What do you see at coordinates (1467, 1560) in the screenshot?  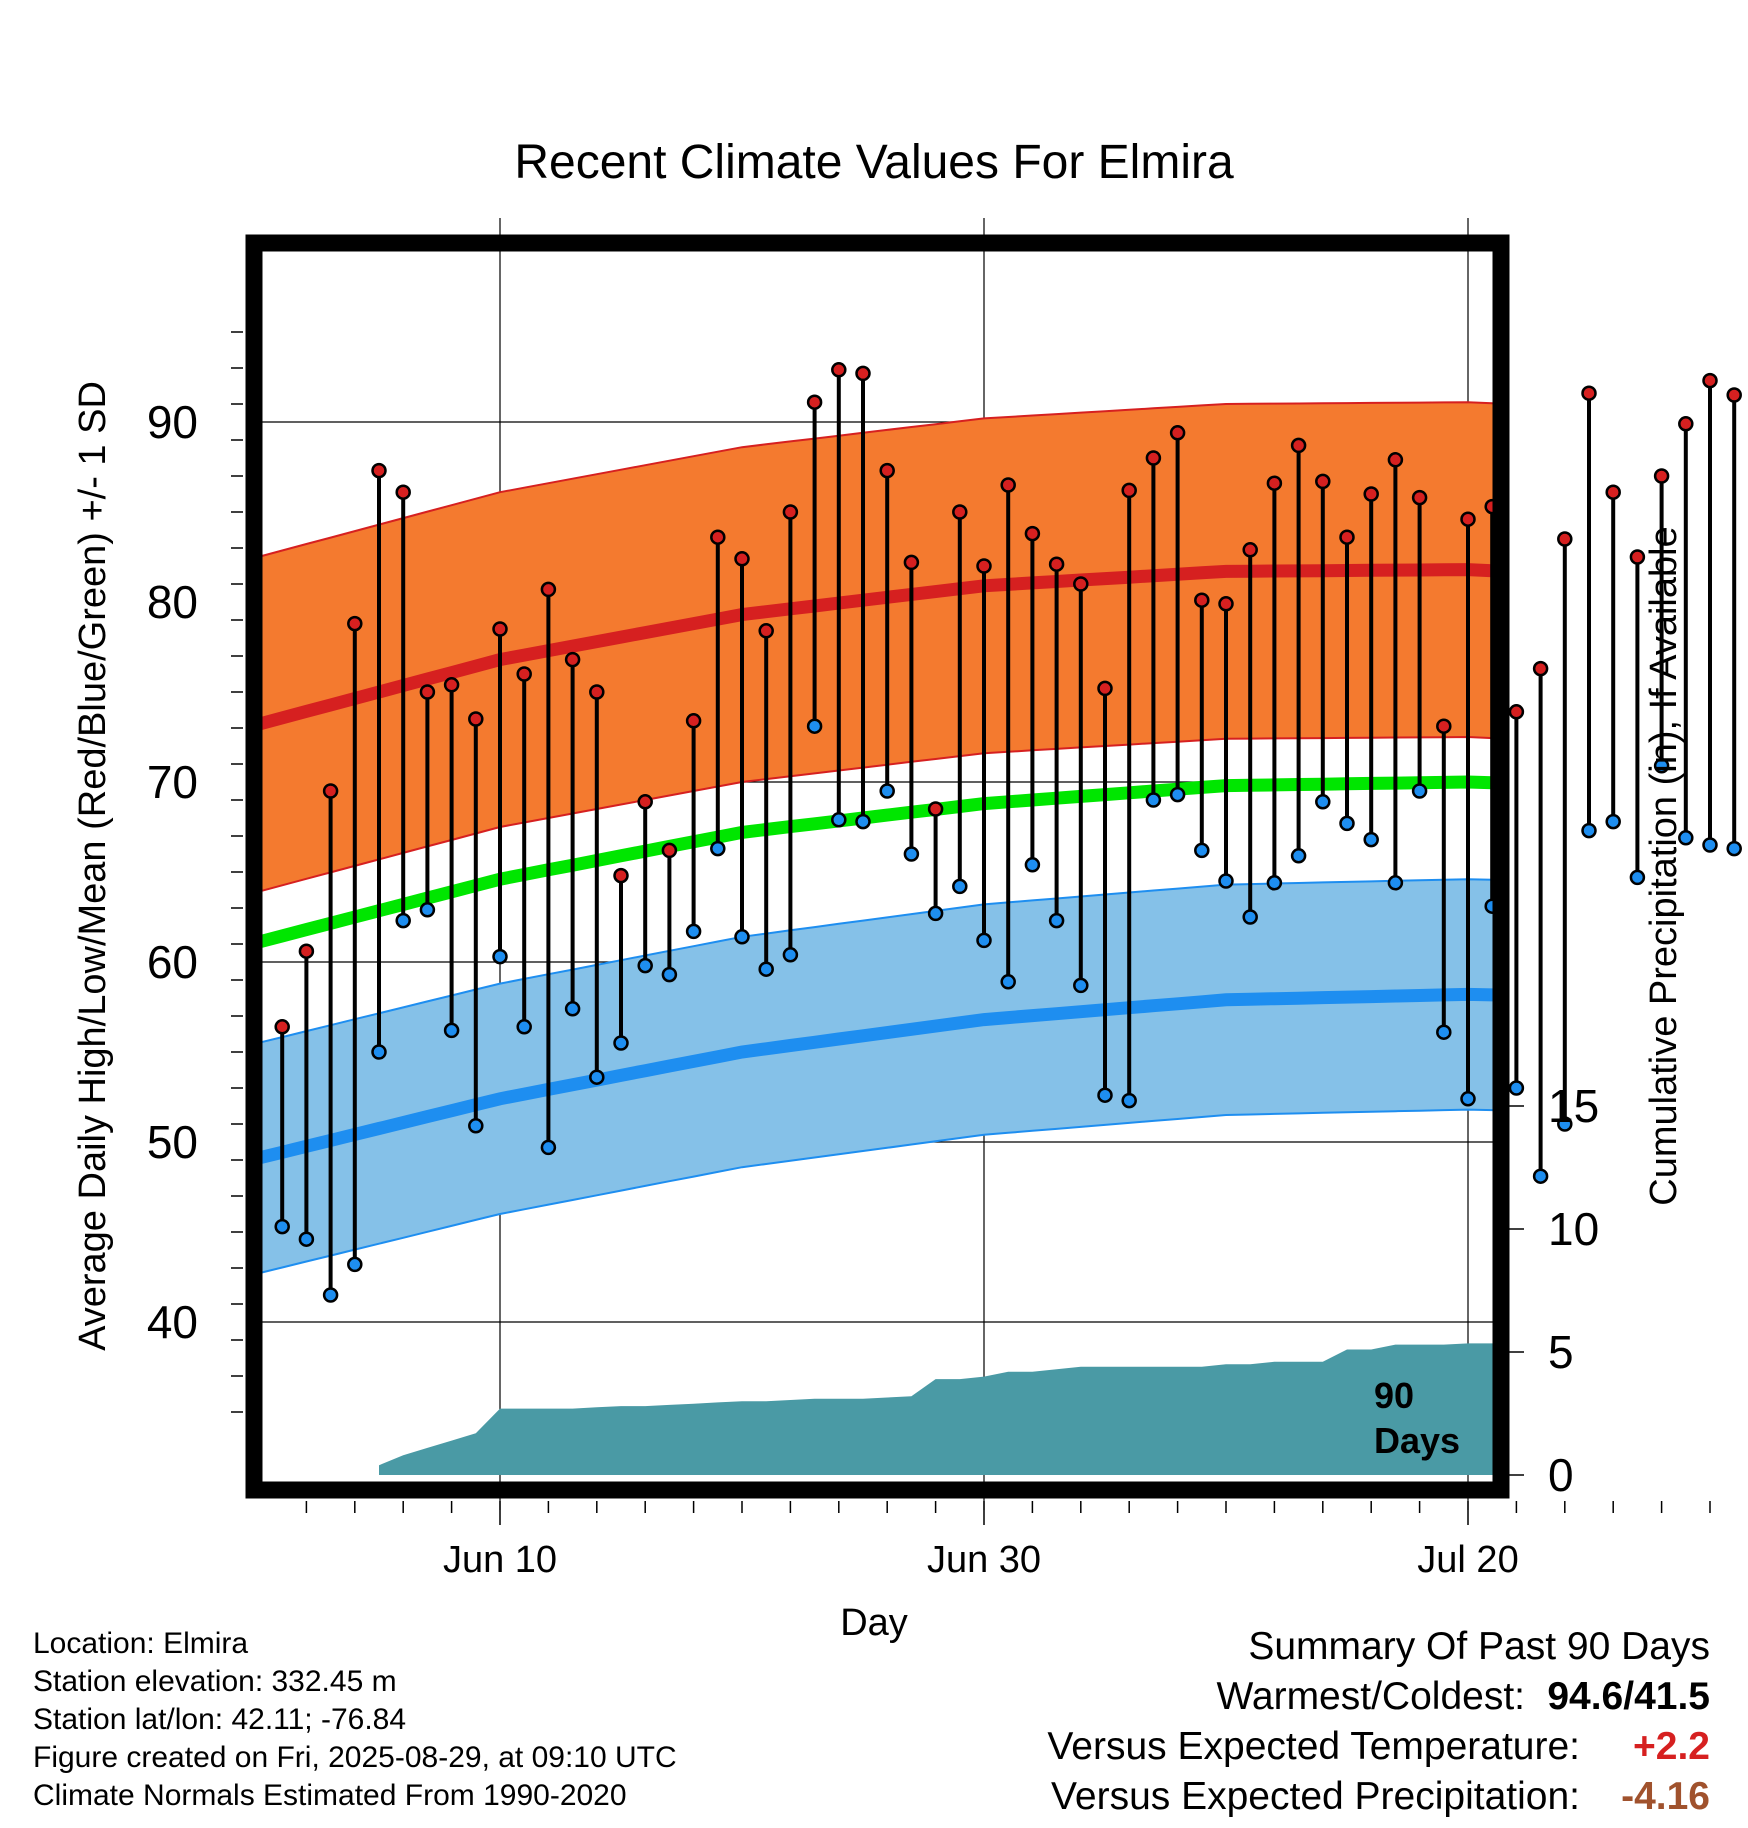 I see `x-tick-label: Jul 20` at bounding box center [1467, 1560].